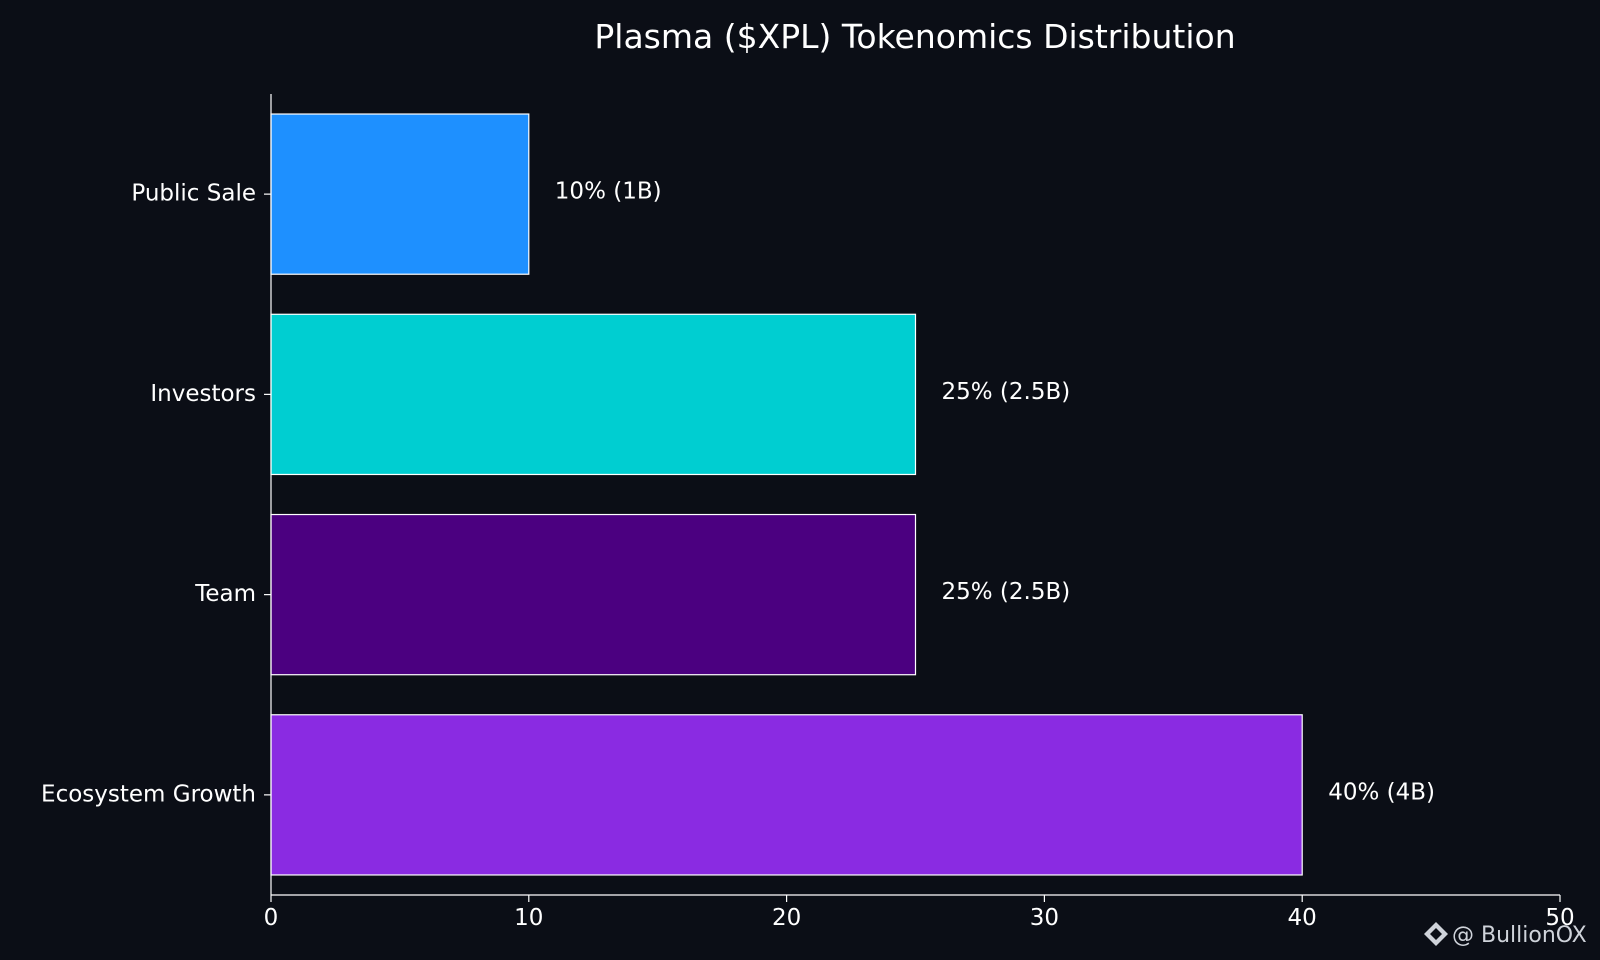 Image resolution: width=1600 pixels, height=960 pixels. I want to click on binance-diamond-icon, so click(1436, 934).